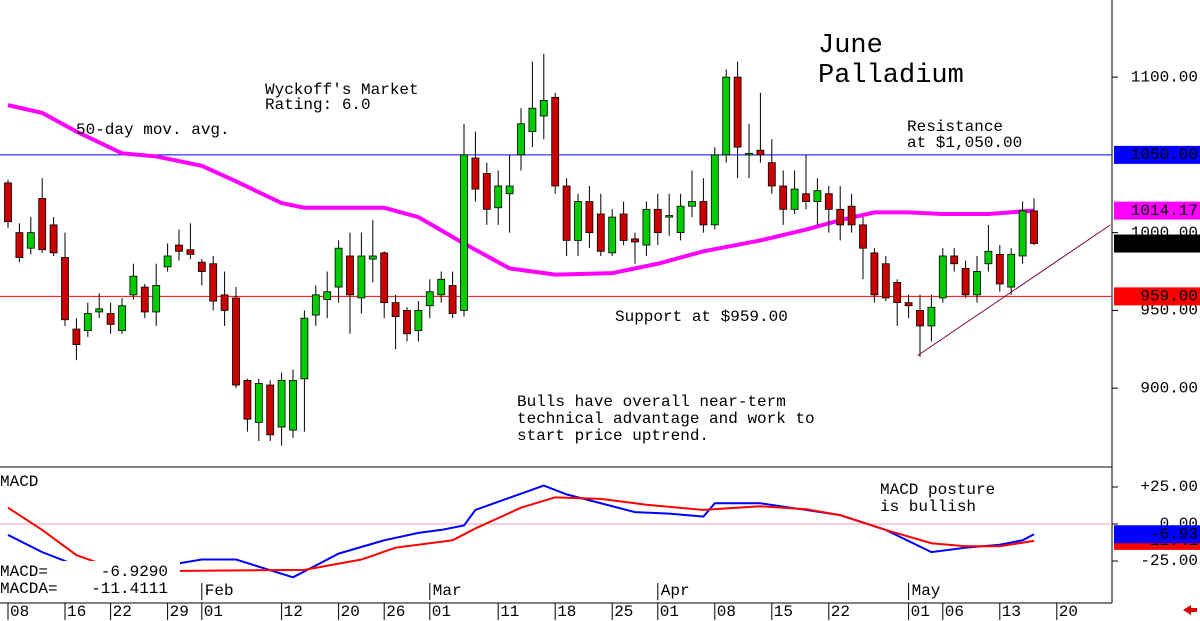 The width and height of the screenshot is (1200, 621). Describe the element at coordinates (1011, 612) in the screenshot. I see `x-tick-label: 13` at that location.